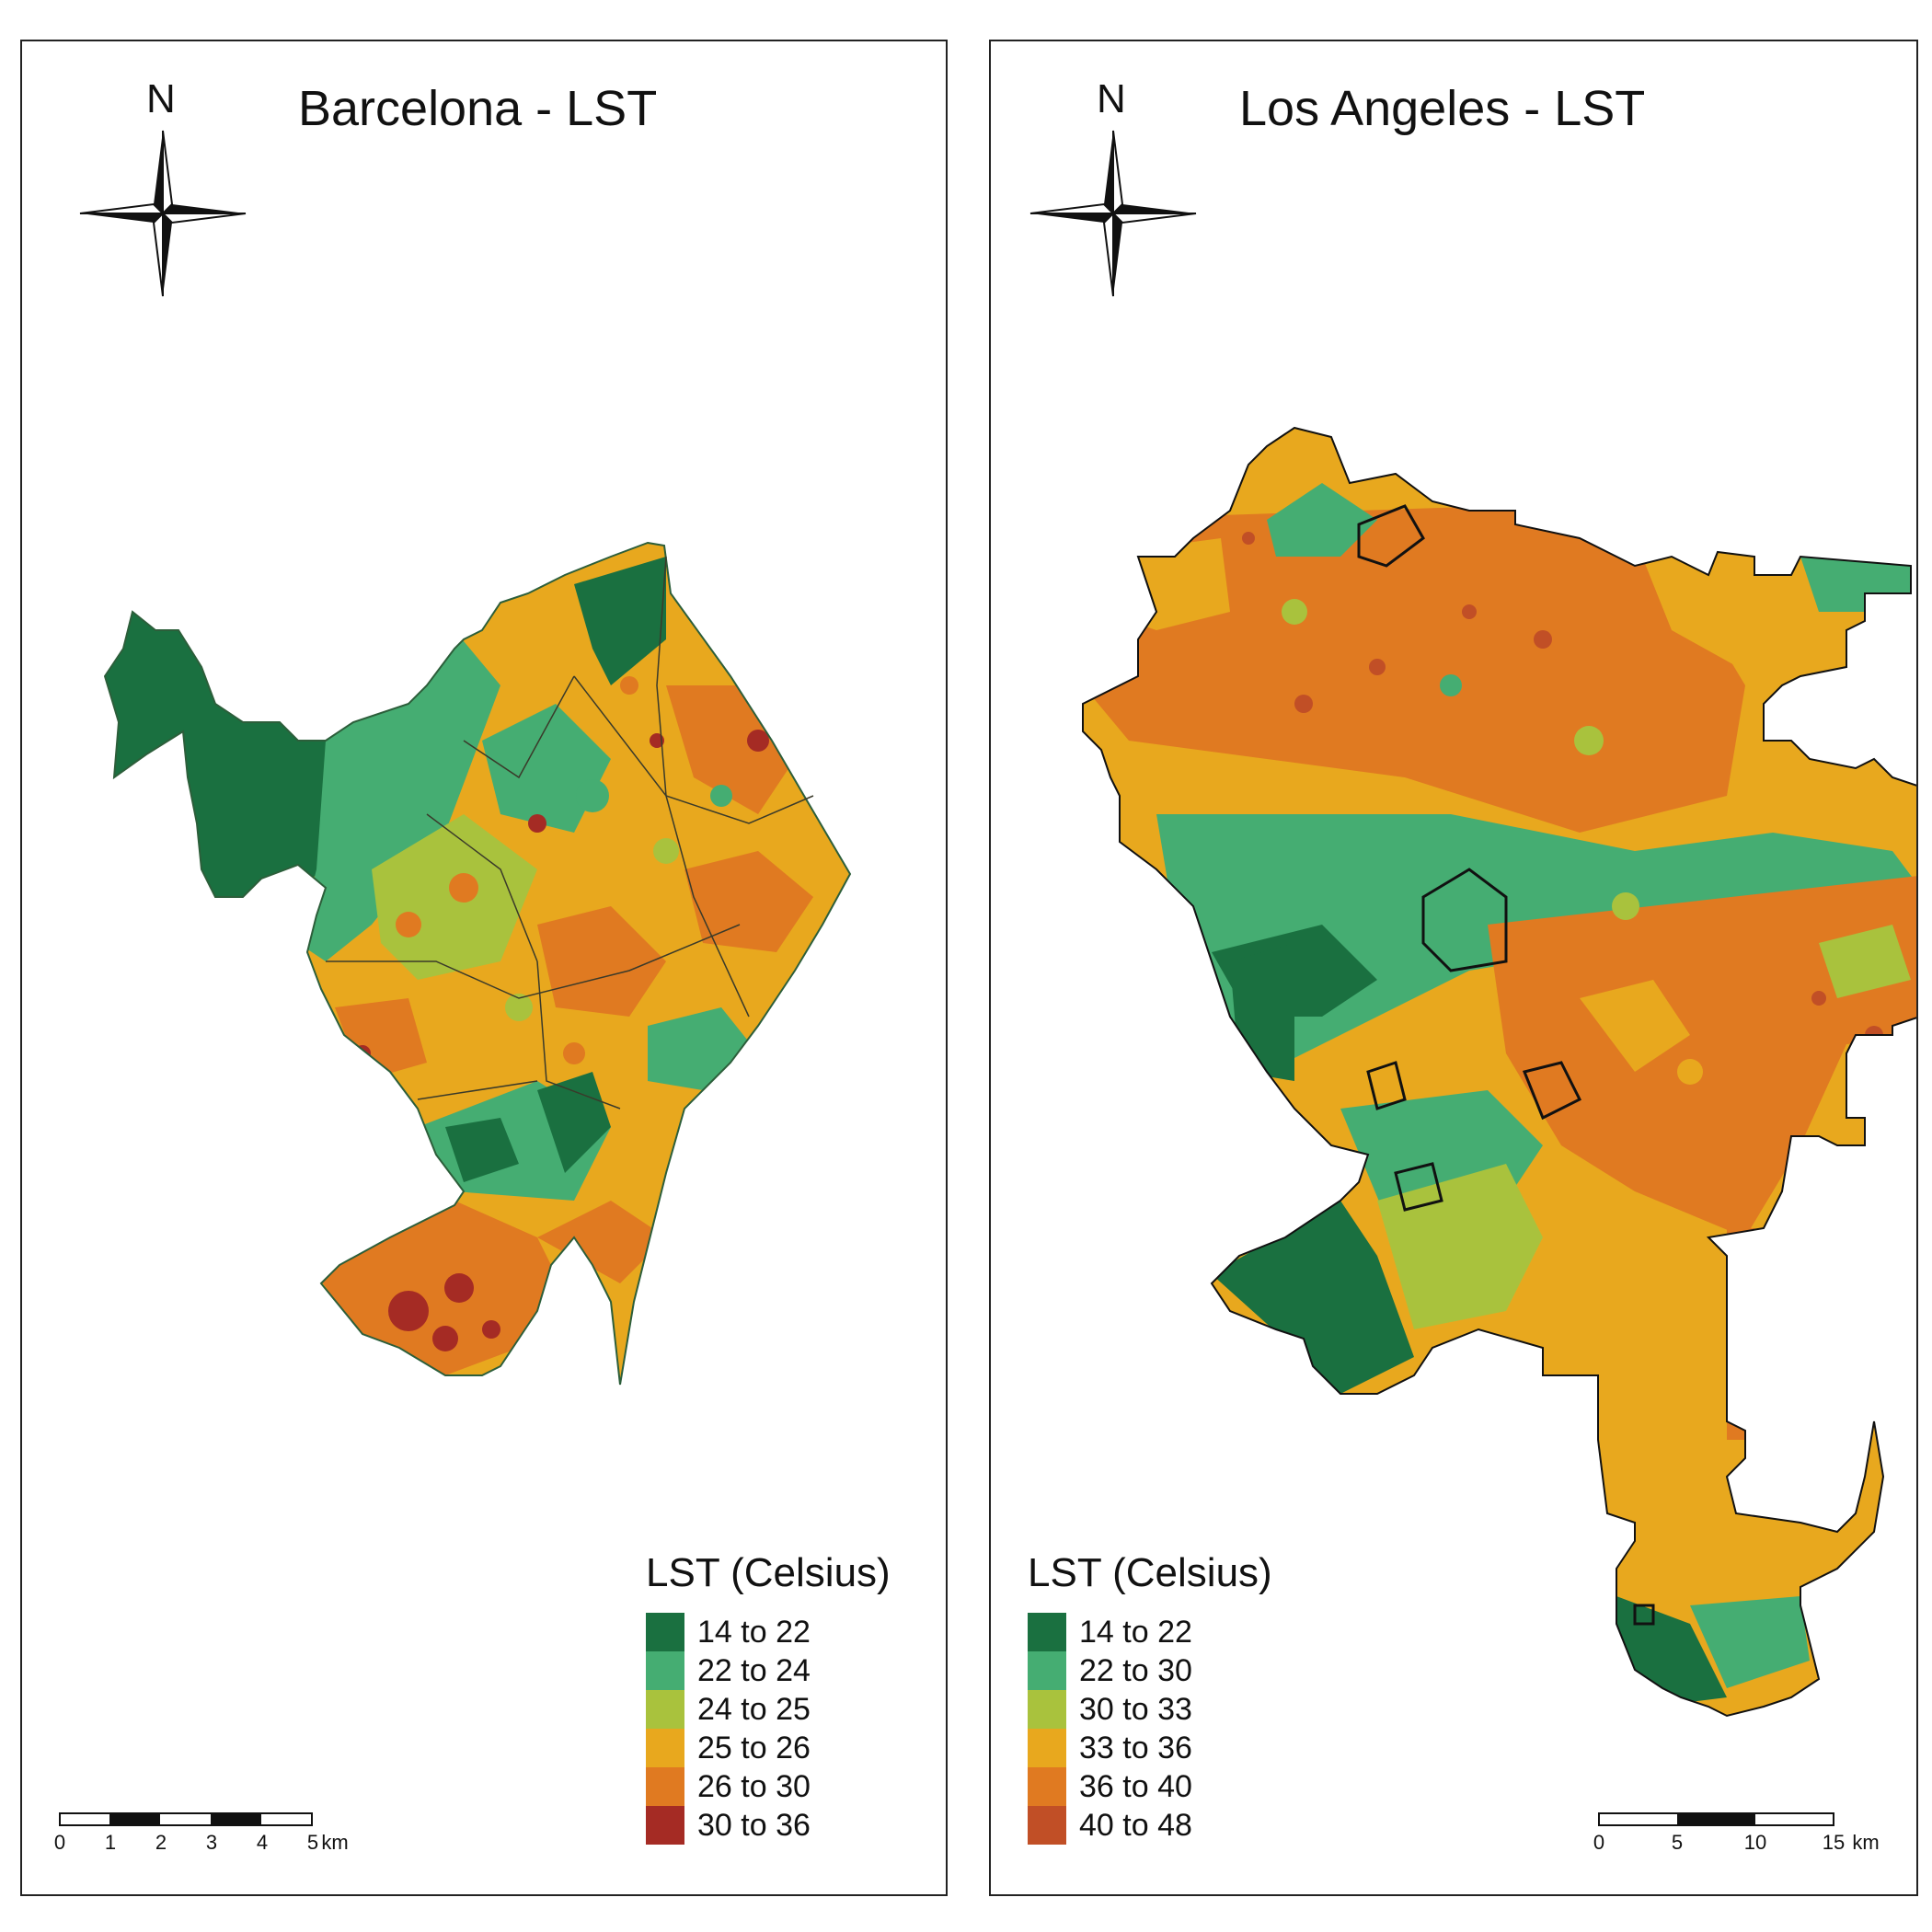 Image resolution: width=1932 pixels, height=1932 pixels. I want to click on legend-label: 22 to 24, so click(754, 1670).